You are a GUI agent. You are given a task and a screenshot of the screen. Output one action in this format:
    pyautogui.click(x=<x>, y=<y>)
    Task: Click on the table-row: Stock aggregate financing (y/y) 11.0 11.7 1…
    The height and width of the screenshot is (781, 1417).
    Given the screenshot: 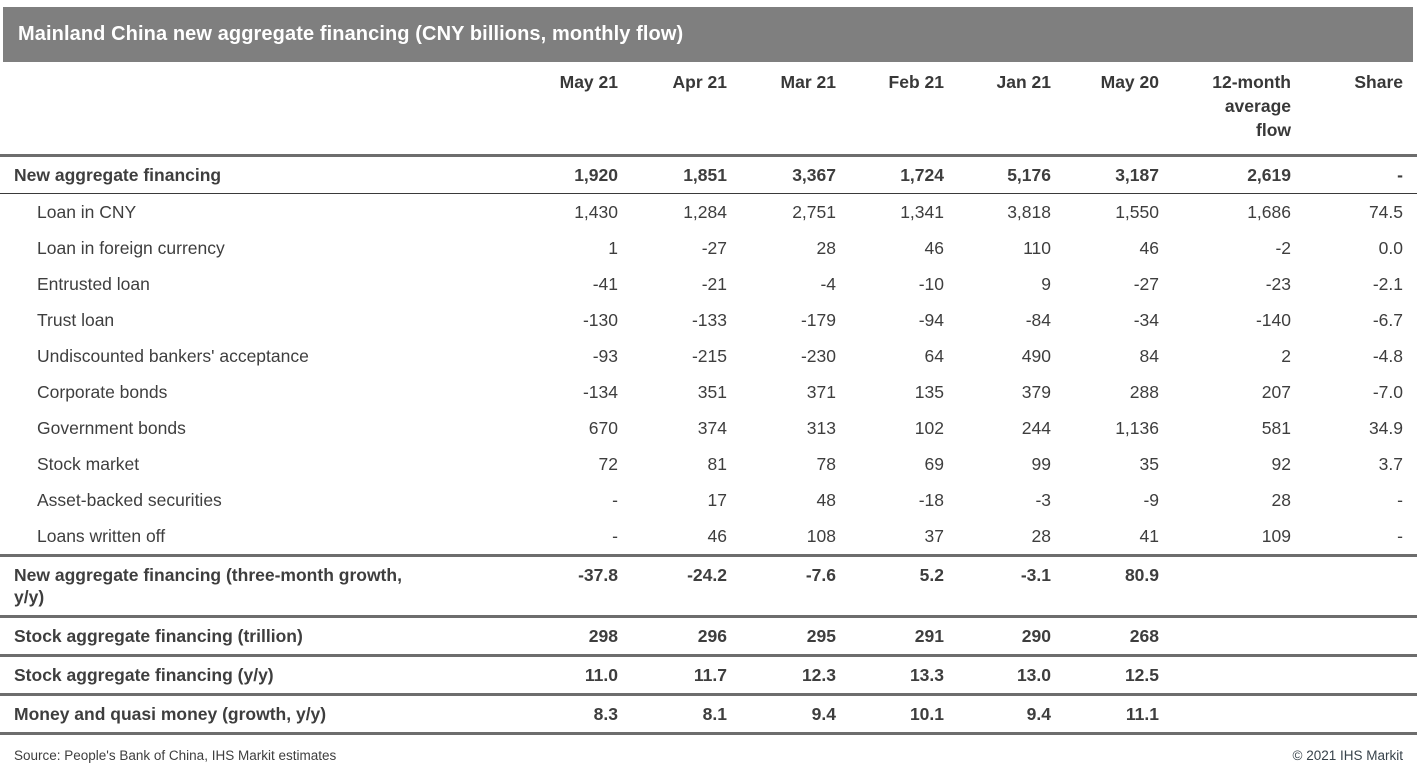 What is the action you would take?
    pyautogui.click(x=708, y=673)
    